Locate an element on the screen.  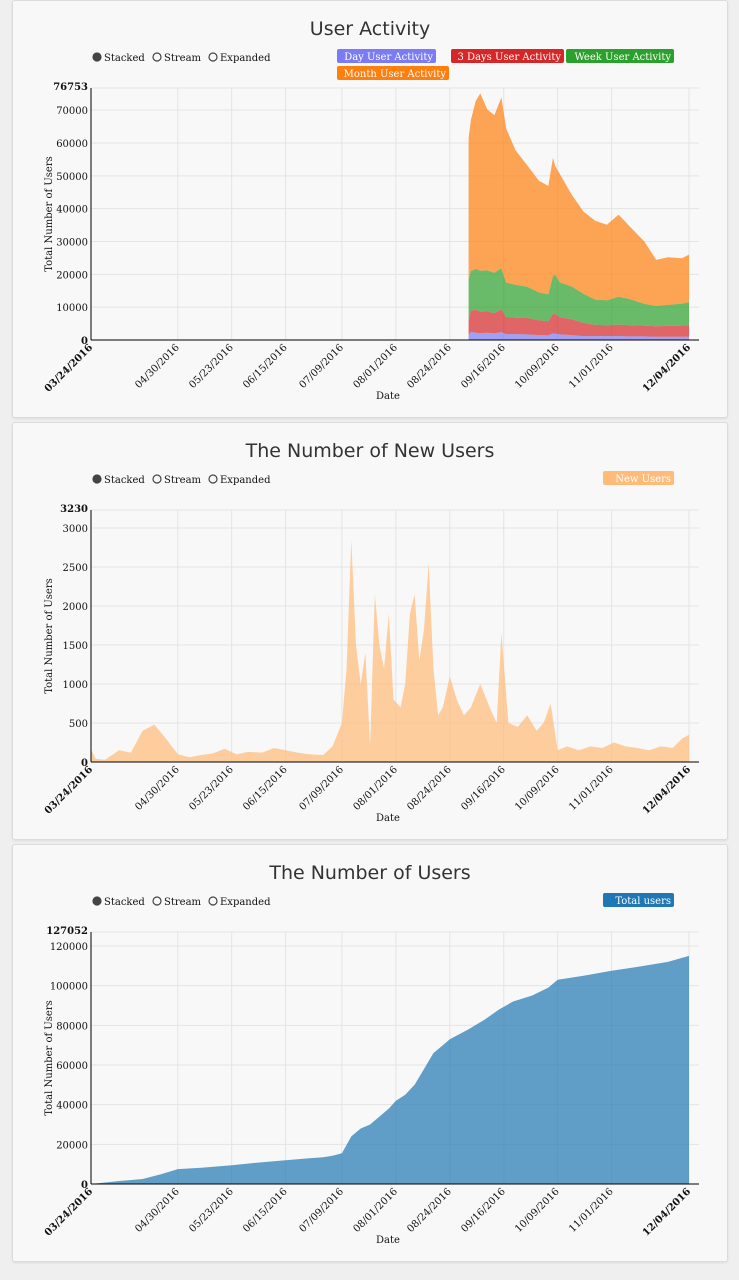
y-tick-label: 1500 is located at coordinates (75, 646).